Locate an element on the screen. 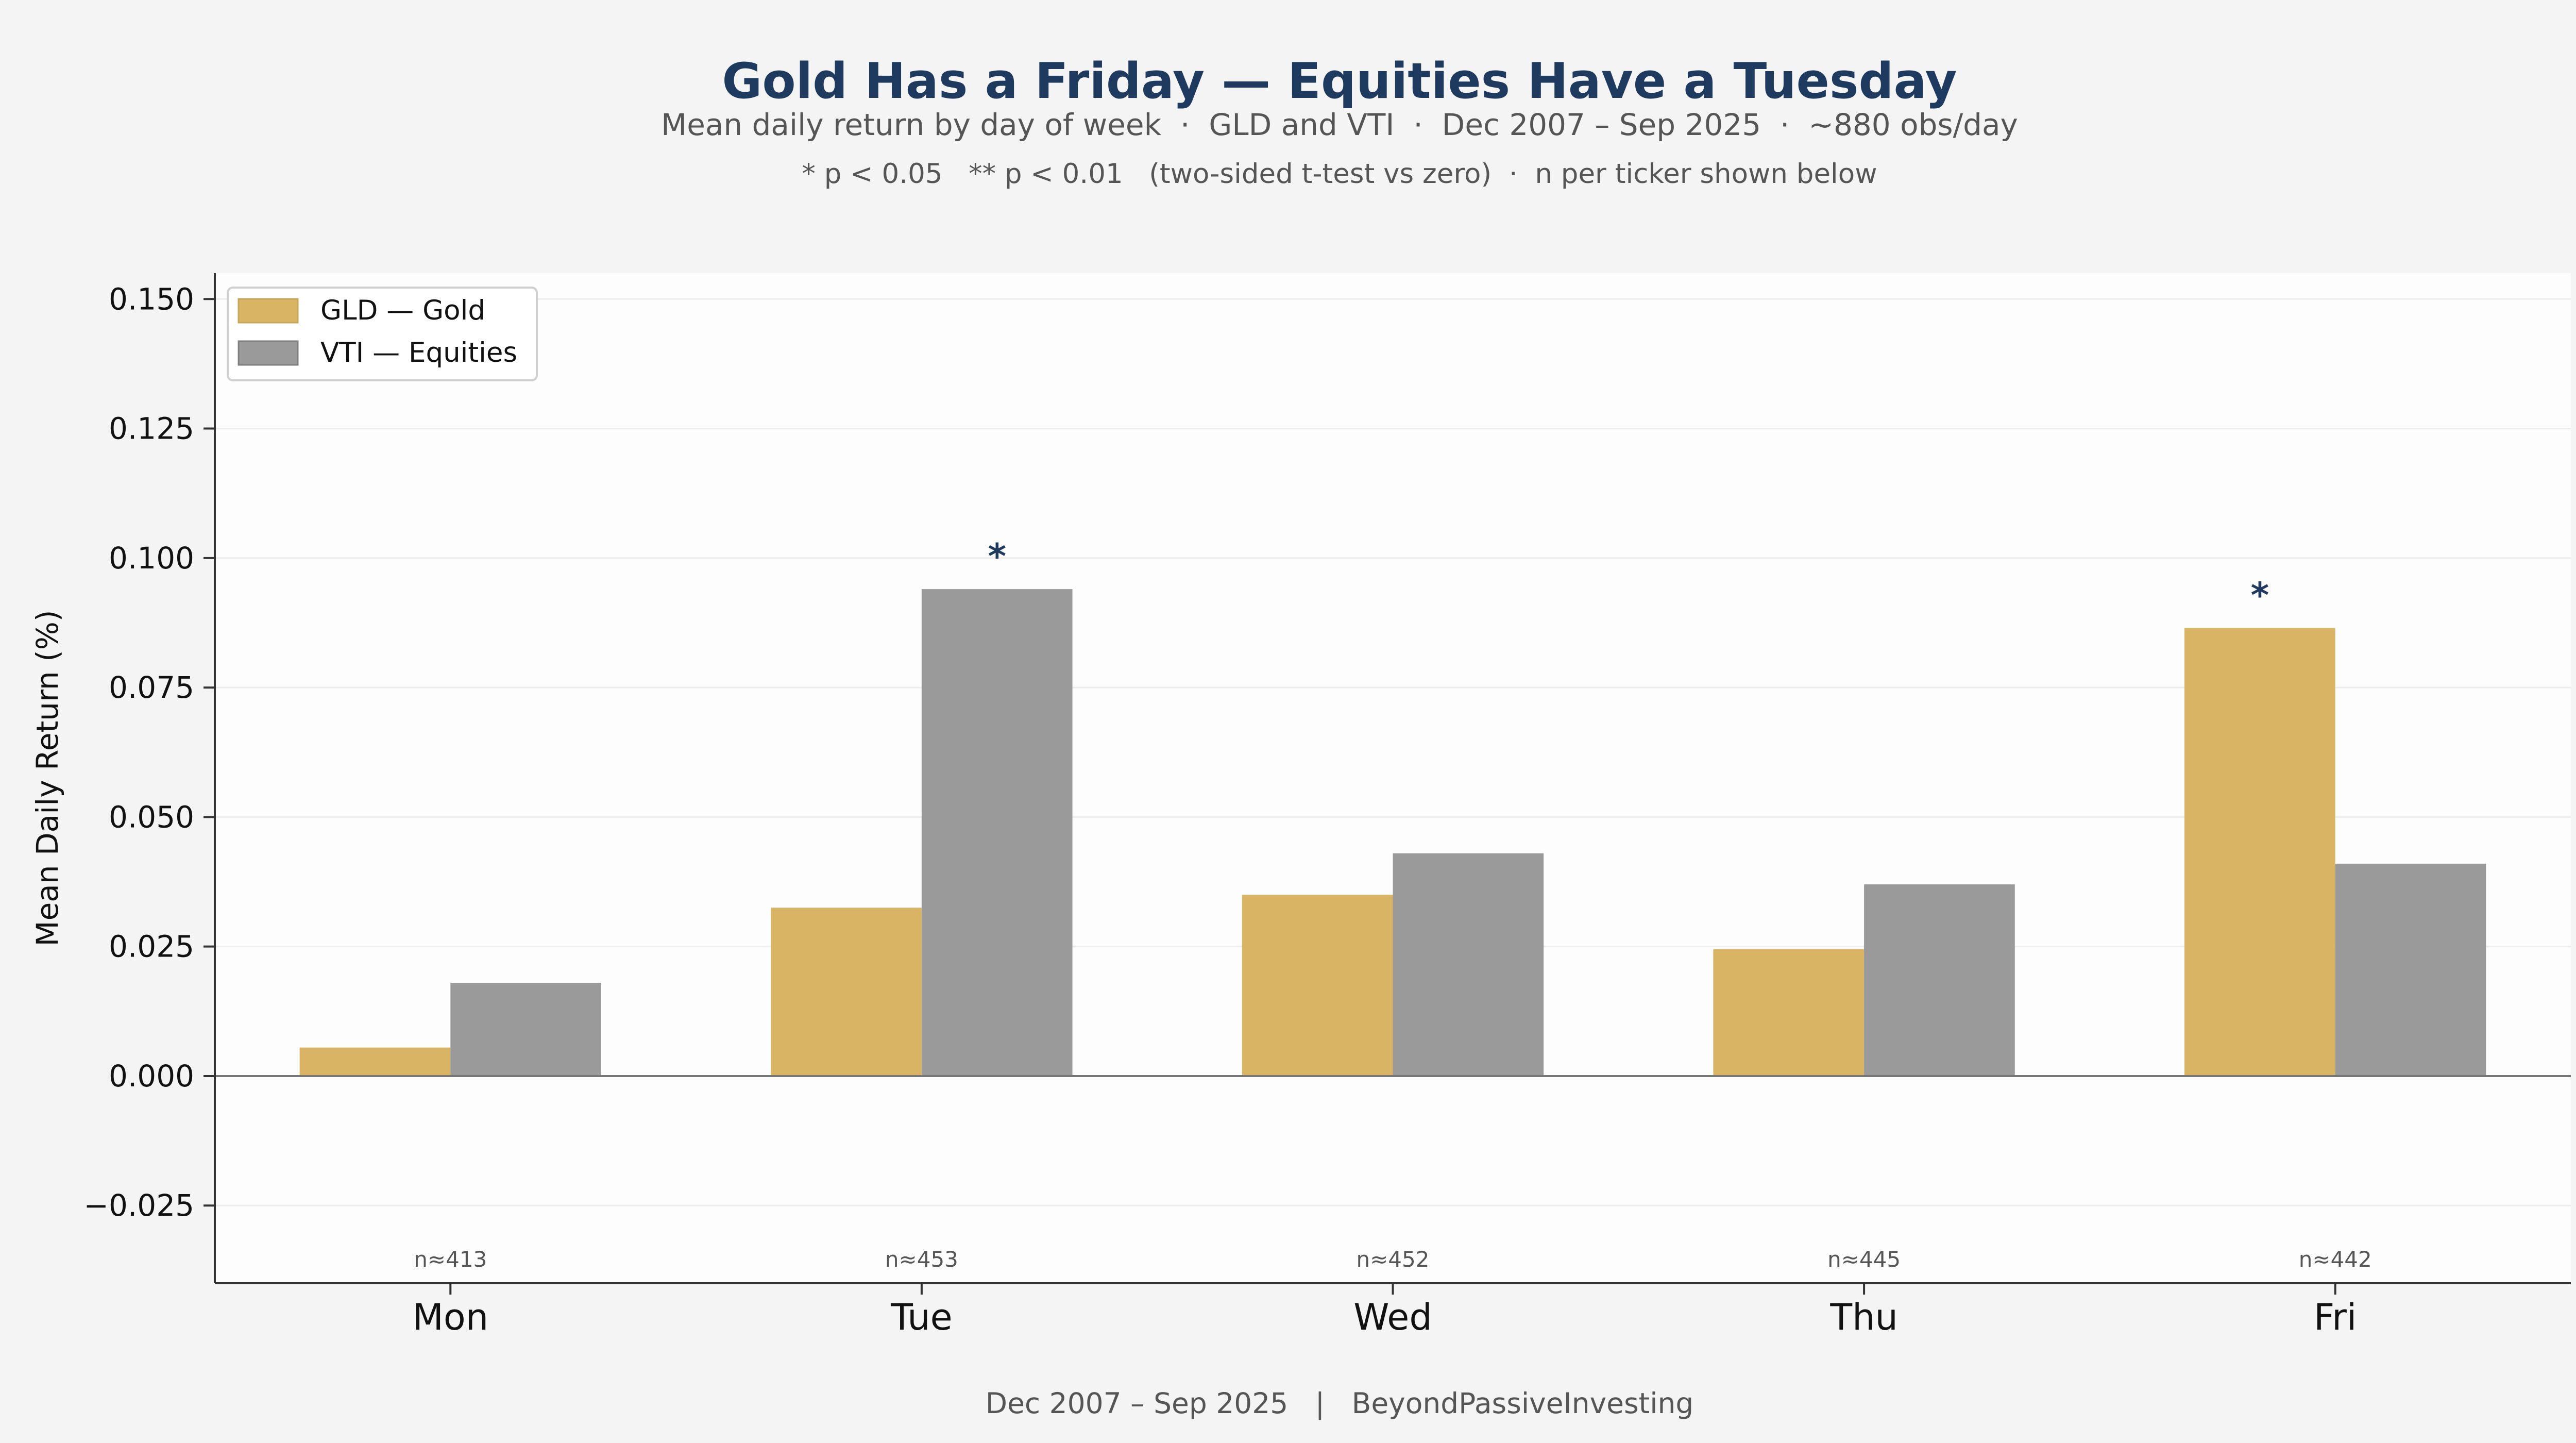 The image size is (2576, 1443). x-tick-label: Fri is located at coordinates (2335, 1317).